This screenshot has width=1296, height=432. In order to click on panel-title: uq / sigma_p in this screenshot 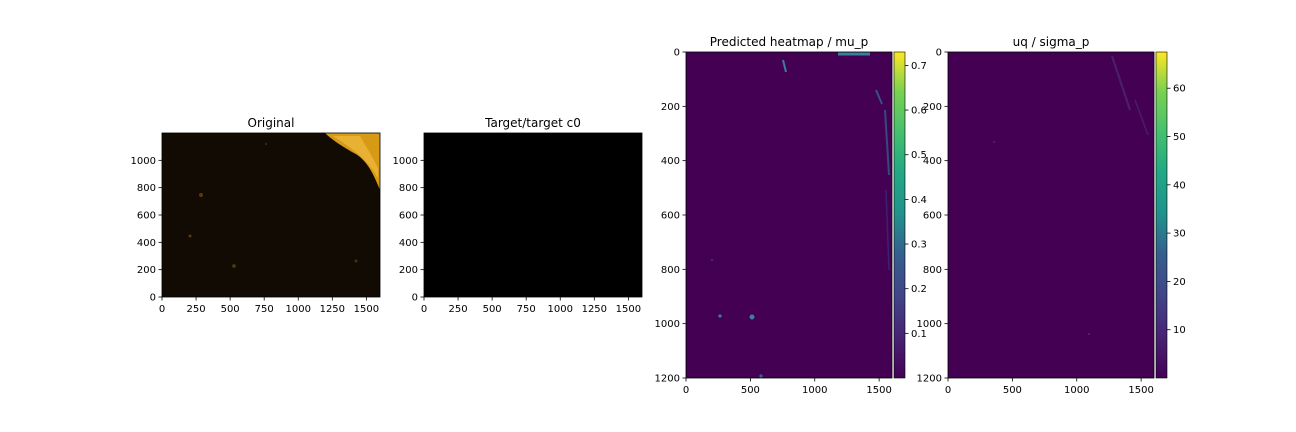, I will do `click(1051, 42)`.